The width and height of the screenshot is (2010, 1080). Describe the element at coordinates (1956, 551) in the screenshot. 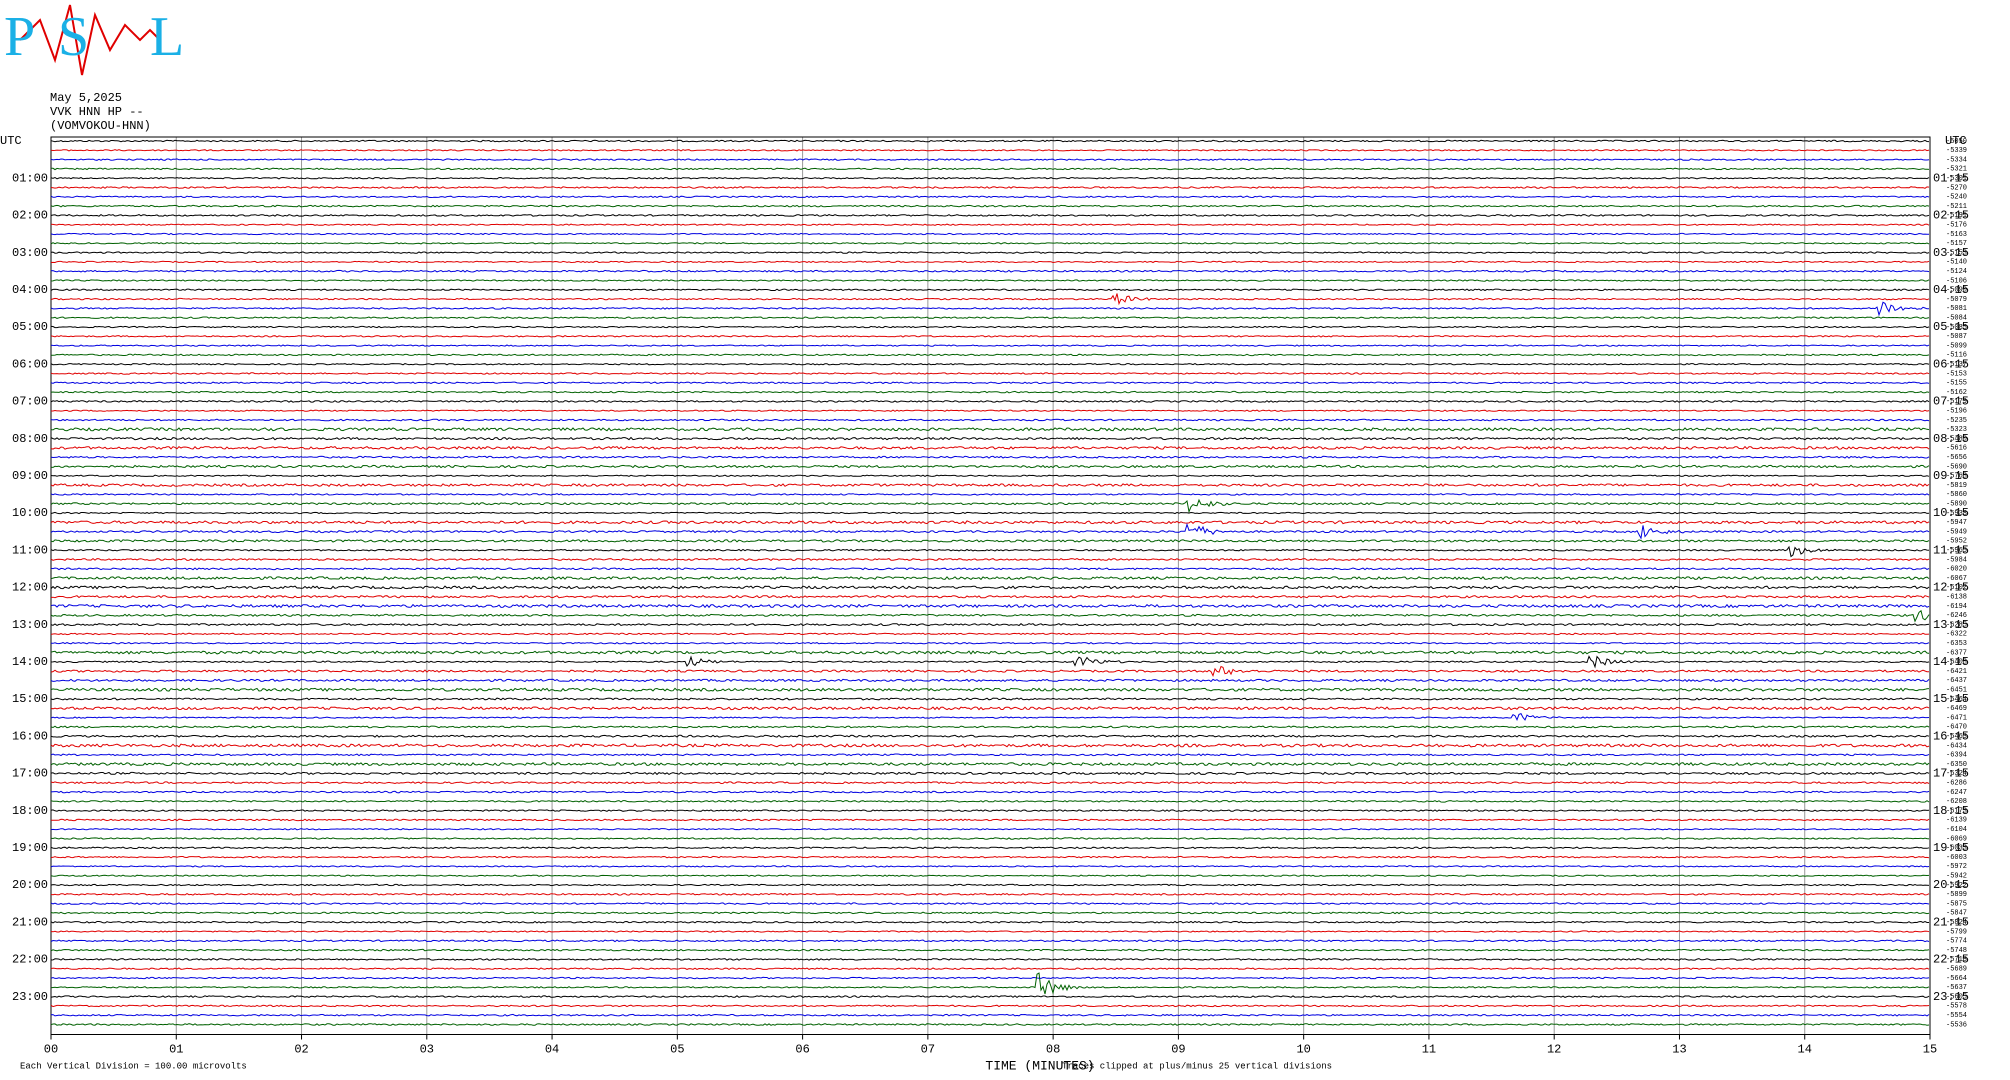

I see `trace-offset: -5965` at that location.